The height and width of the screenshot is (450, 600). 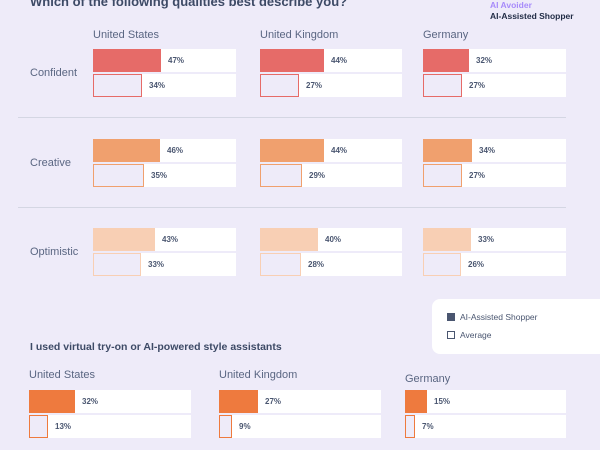 I want to click on bar-shopper-value-label: 15%, so click(x=442, y=401).